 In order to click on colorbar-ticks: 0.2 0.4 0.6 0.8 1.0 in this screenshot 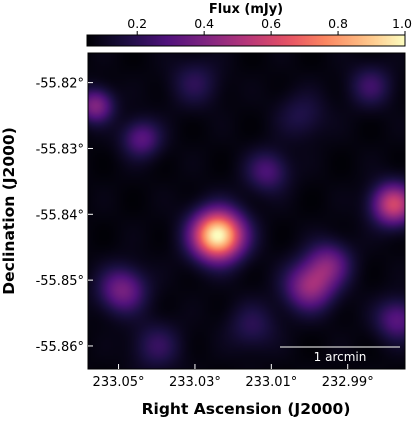, I will do `click(269, 25)`.